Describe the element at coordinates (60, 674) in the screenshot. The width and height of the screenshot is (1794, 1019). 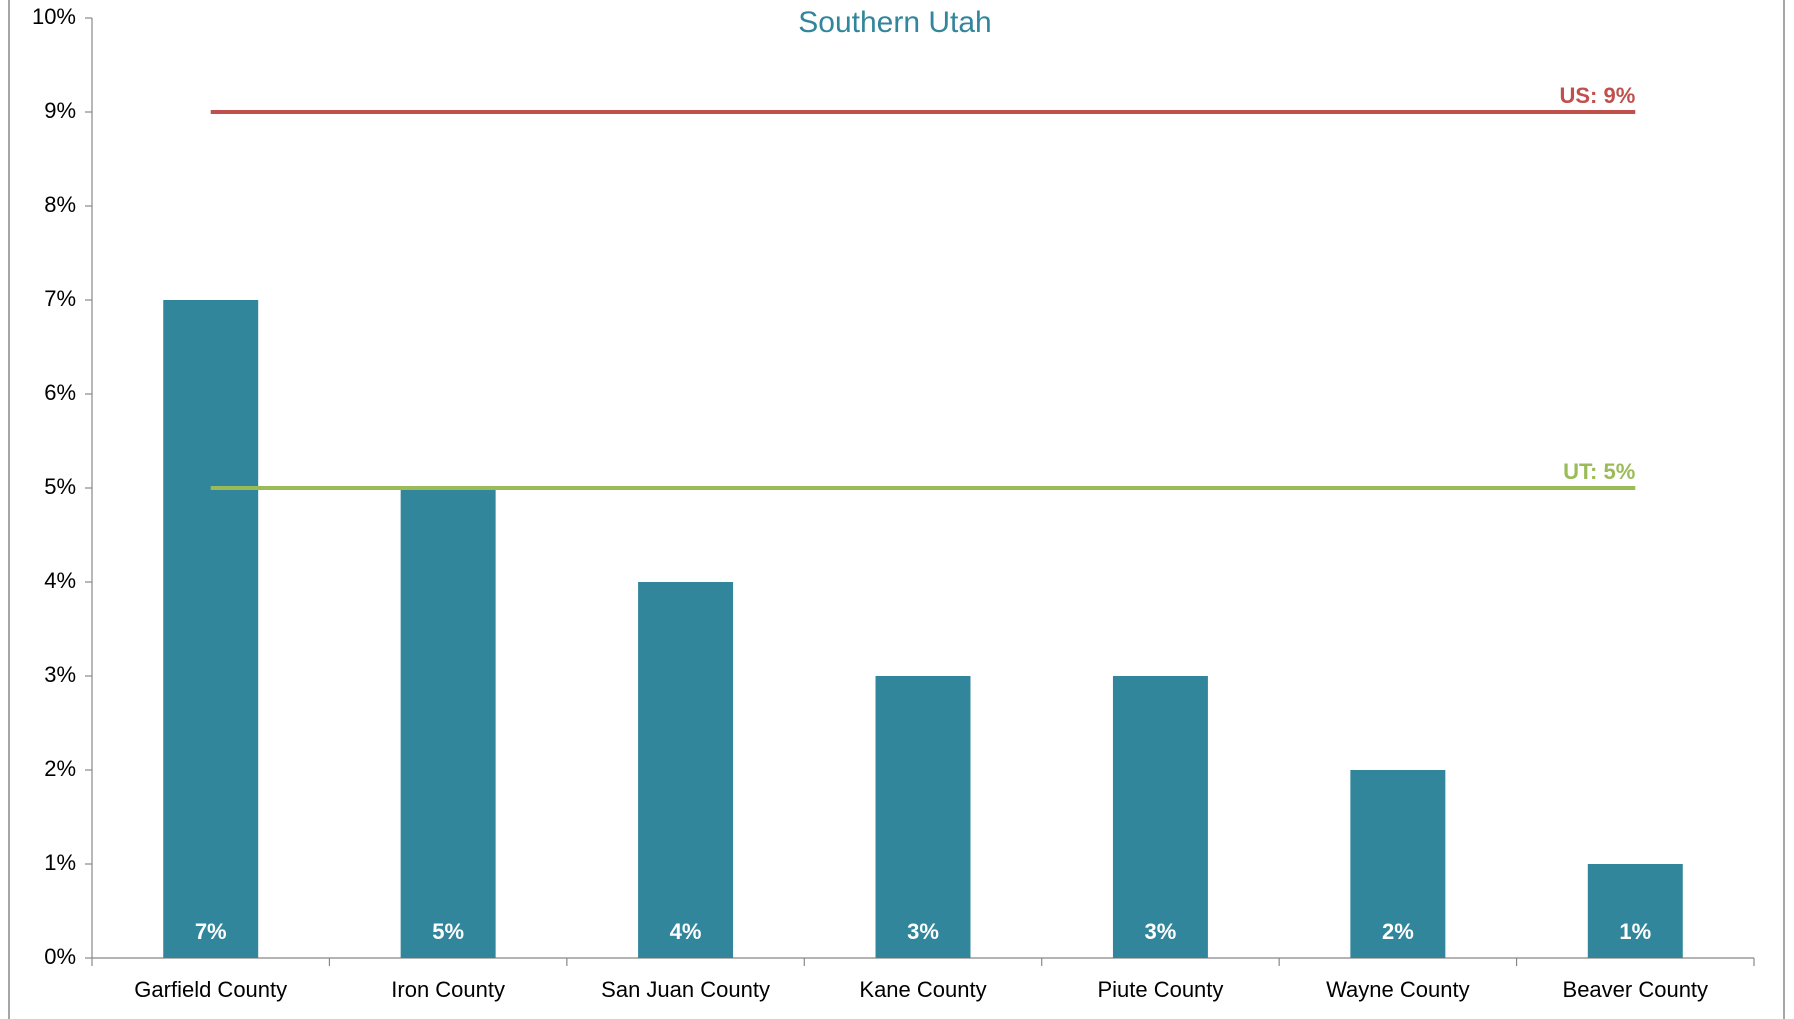
I see `y-tick-label: 3%` at that location.